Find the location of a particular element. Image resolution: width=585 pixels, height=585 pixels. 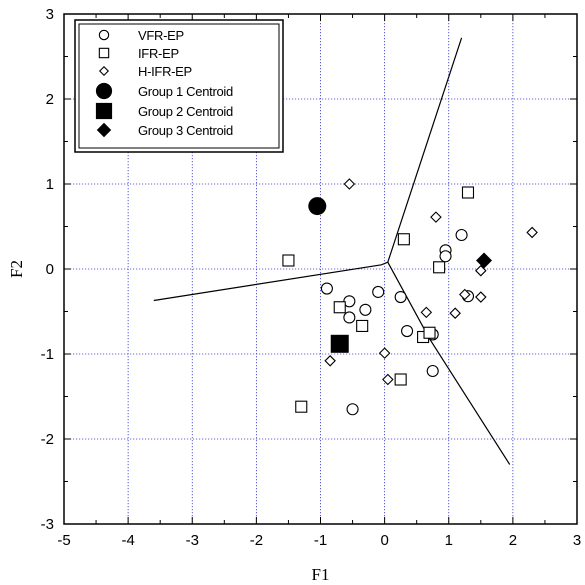

legend-inner-box is located at coordinates (179, 86).